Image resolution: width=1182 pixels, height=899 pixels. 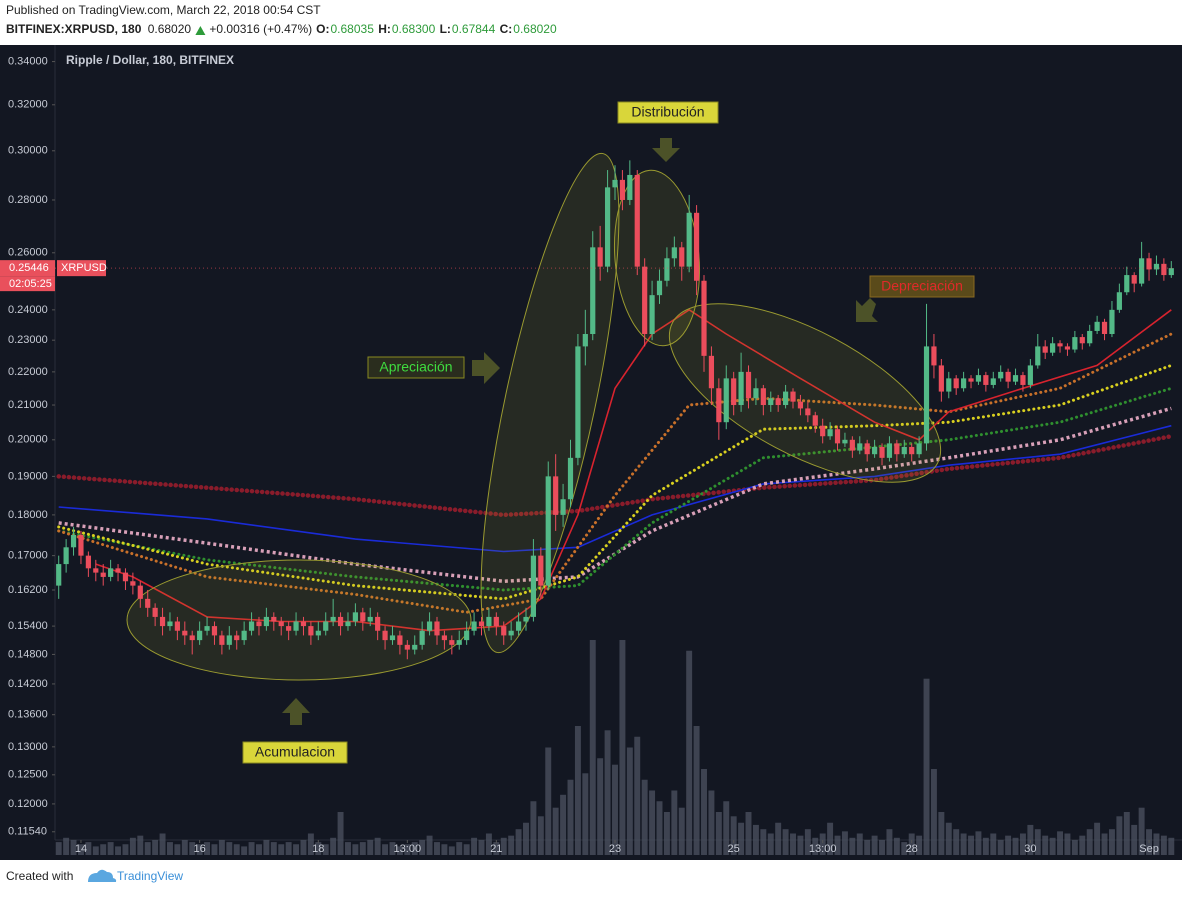 I want to click on y-tick-label: 0.15400, so click(x=28, y=626).